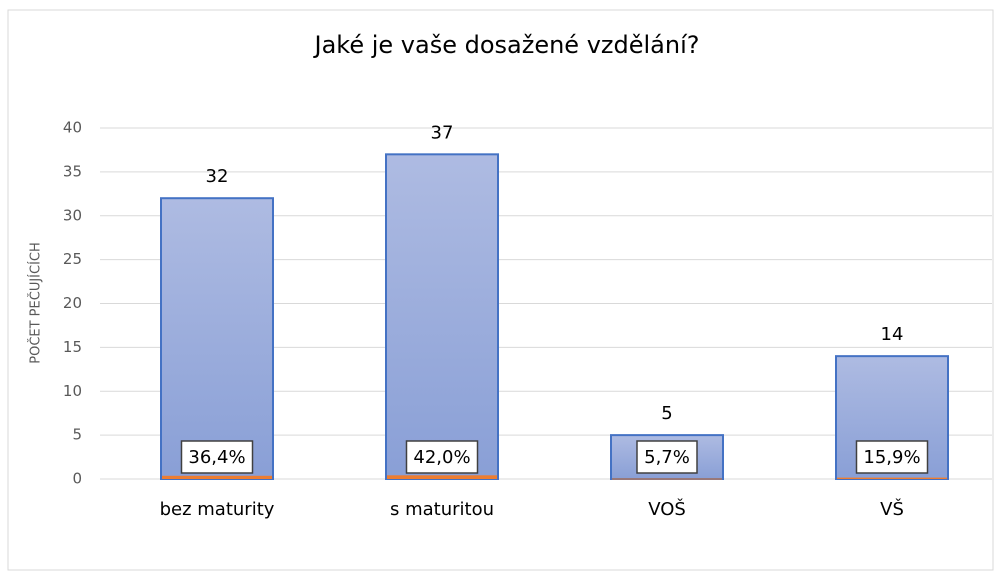 The height and width of the screenshot is (576, 999). Describe the element at coordinates (217, 176) in the screenshot. I see `value-label: 32` at that location.